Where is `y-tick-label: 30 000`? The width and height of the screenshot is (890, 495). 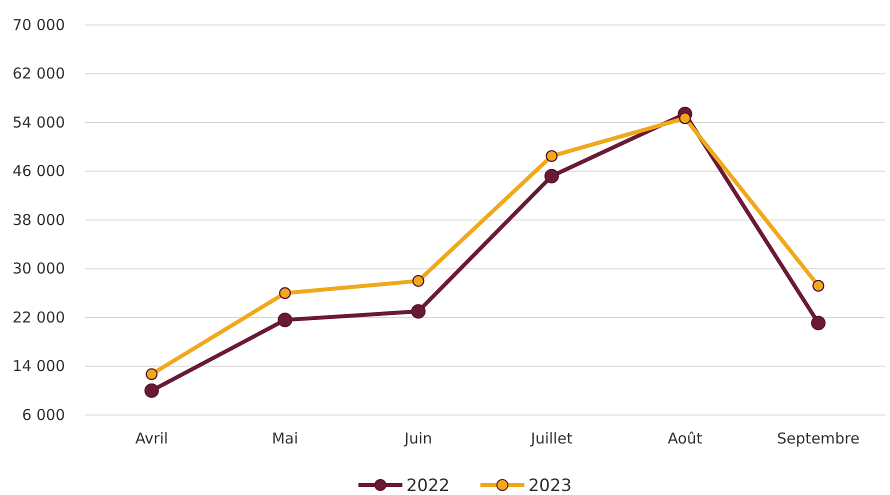 y-tick-label: 30 000 is located at coordinates (38, 269).